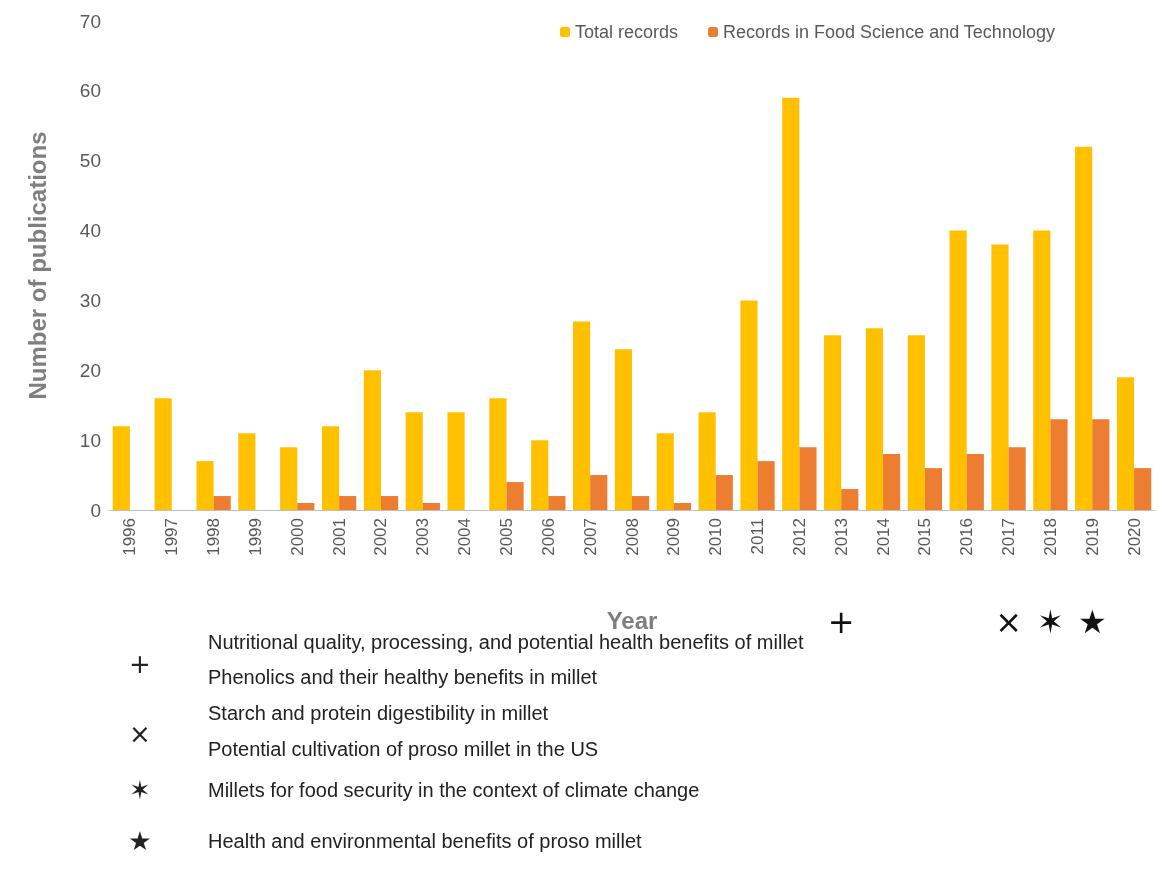 The width and height of the screenshot is (1159, 886). Describe the element at coordinates (454, 790) in the screenshot. I see `text: Millets for food security in the context of climate change` at that location.